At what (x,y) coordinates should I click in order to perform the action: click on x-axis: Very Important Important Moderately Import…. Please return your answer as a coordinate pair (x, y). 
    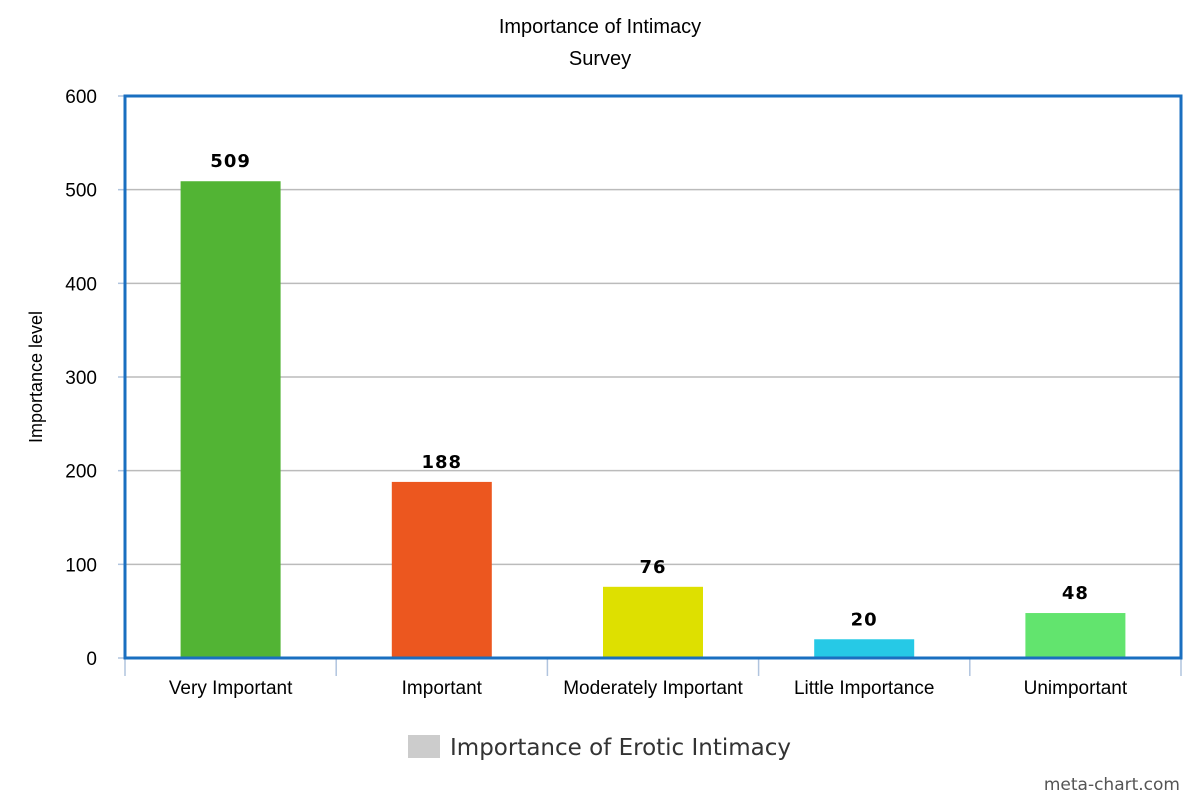
    Looking at the image, I should click on (653, 678).